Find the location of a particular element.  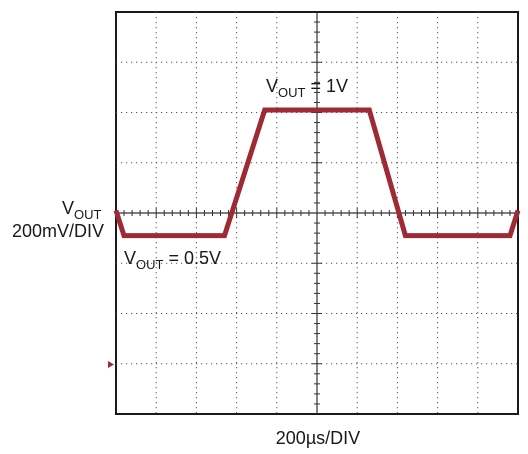

annotation-vout-high: VOUT = 1V is located at coordinates (307, 88).